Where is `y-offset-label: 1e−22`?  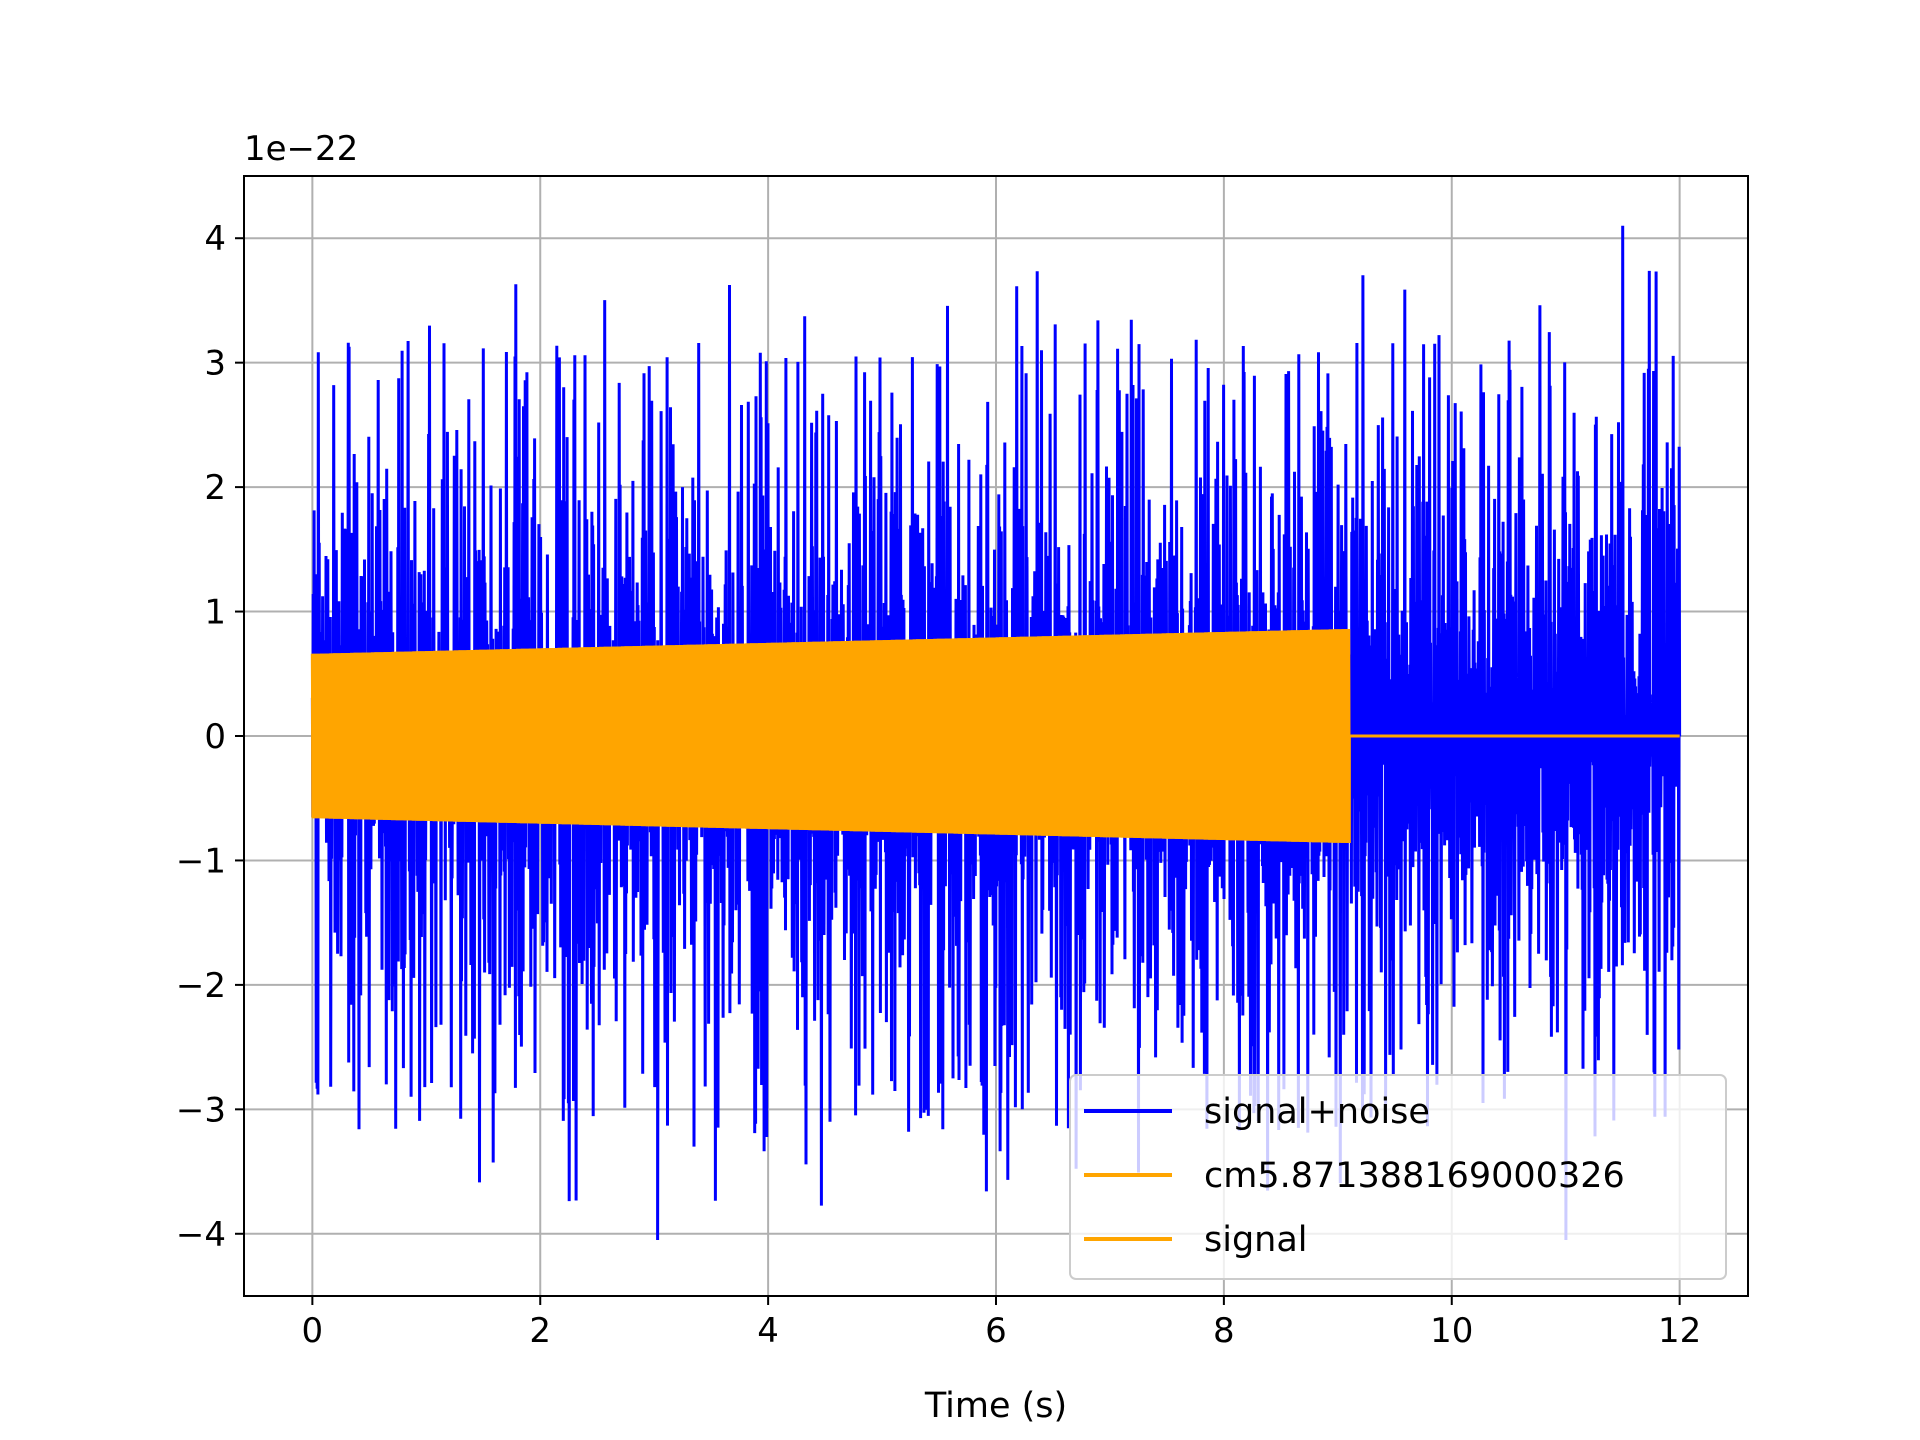 y-offset-label: 1e−22 is located at coordinates (301, 149).